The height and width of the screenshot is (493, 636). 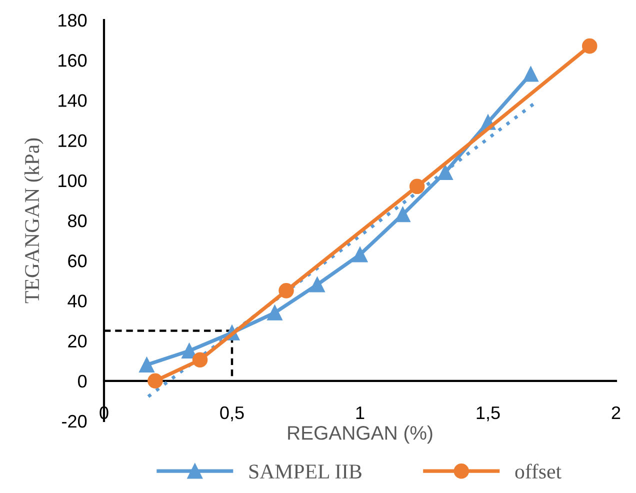 What do you see at coordinates (360, 435) in the screenshot?
I see `x-axis-title: REGANGAN (%)` at bounding box center [360, 435].